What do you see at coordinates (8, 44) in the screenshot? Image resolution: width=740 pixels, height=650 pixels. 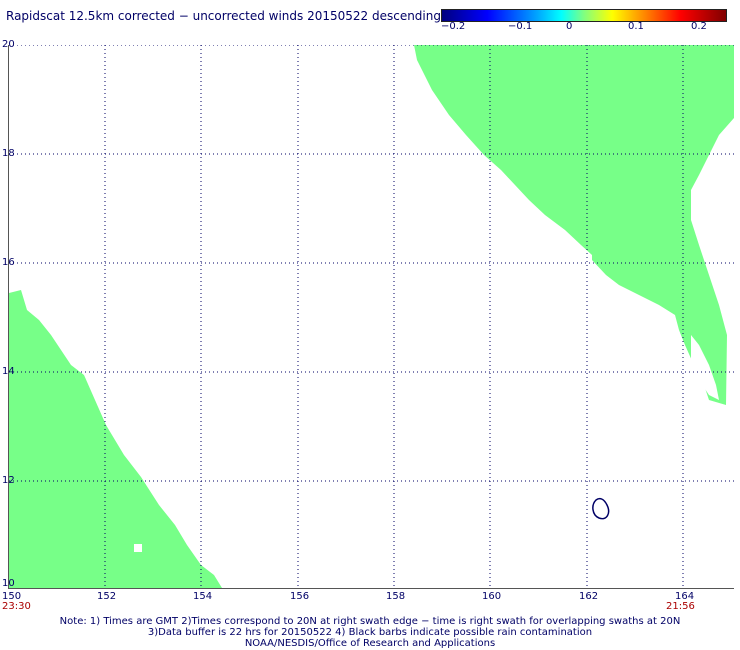 I see `lat-label-20: 20` at bounding box center [8, 44].